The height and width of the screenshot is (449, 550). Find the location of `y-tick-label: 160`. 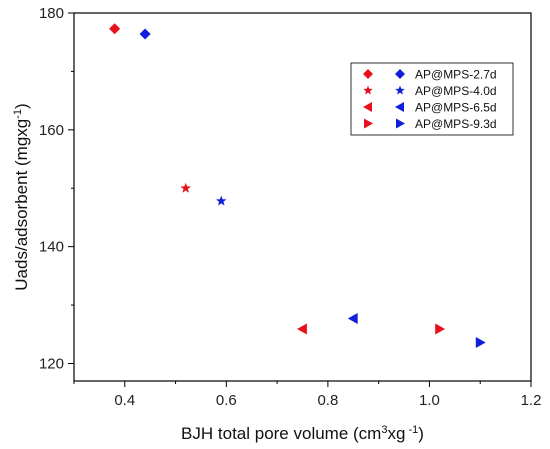

y-tick-label: 160 is located at coordinates (51, 130).